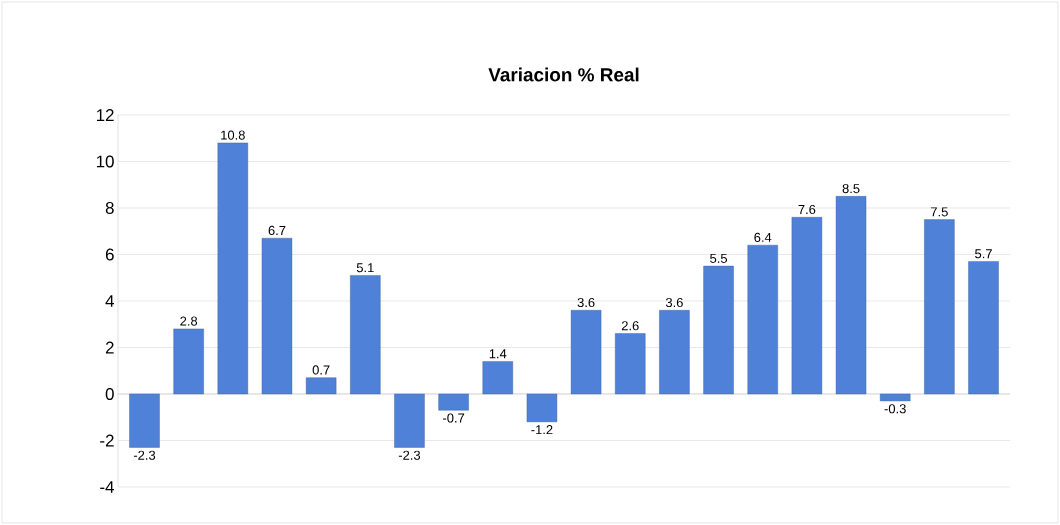  I want to click on data-label: 6.7, so click(277, 230).